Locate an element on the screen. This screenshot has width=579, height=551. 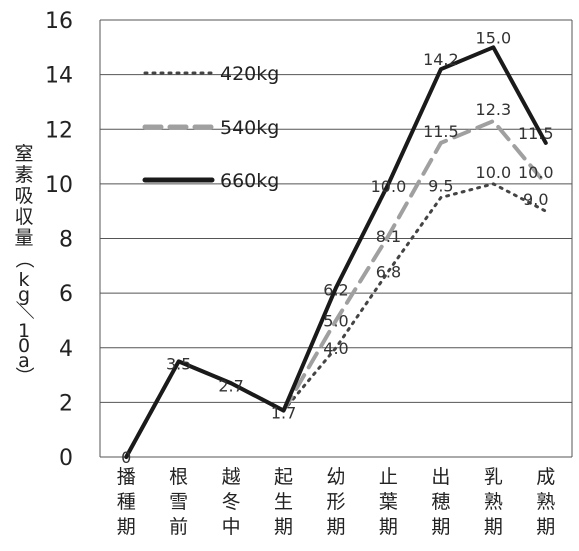
y-axis-ticks: 0 2 4 6 8 10 12 14 16 is located at coordinates (59, 240).